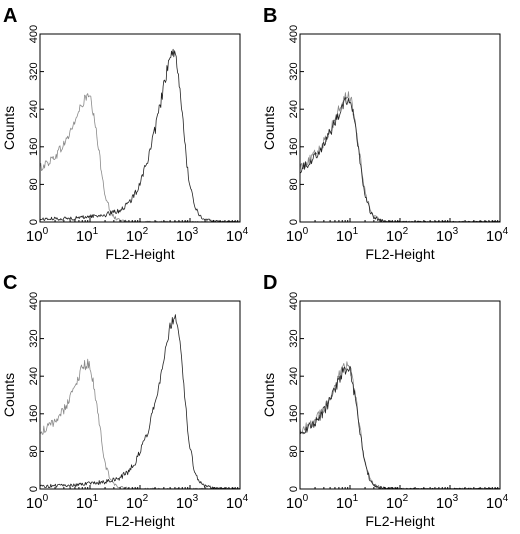  What do you see at coordinates (10, 283) in the screenshot?
I see `panel-letter: C` at bounding box center [10, 283].